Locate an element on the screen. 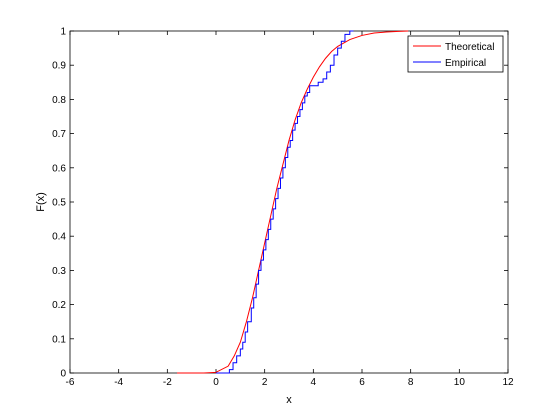 Image resolution: width=560 pixels, height=419 pixels. legend: Theoretical Empirical is located at coordinates (455, 54).